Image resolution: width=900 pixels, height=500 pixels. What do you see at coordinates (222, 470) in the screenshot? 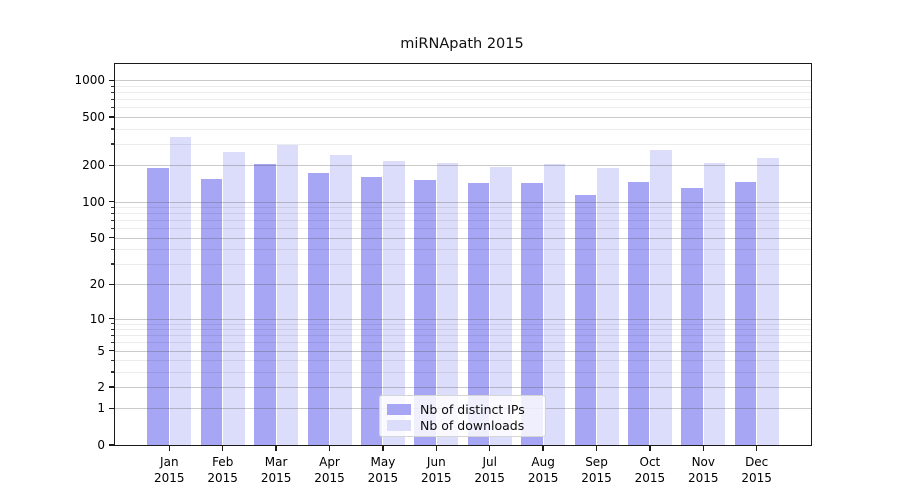
I see `x-tick-label-feb: Feb 2015` at bounding box center [222, 470].